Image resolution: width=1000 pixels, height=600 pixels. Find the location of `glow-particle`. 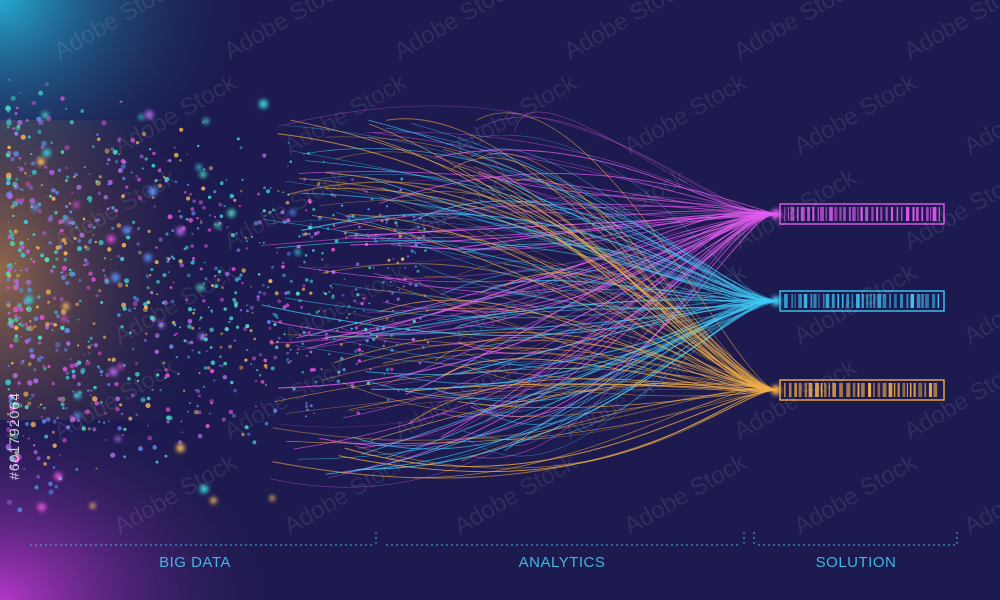

glow-particle is located at coordinates (118, 439).